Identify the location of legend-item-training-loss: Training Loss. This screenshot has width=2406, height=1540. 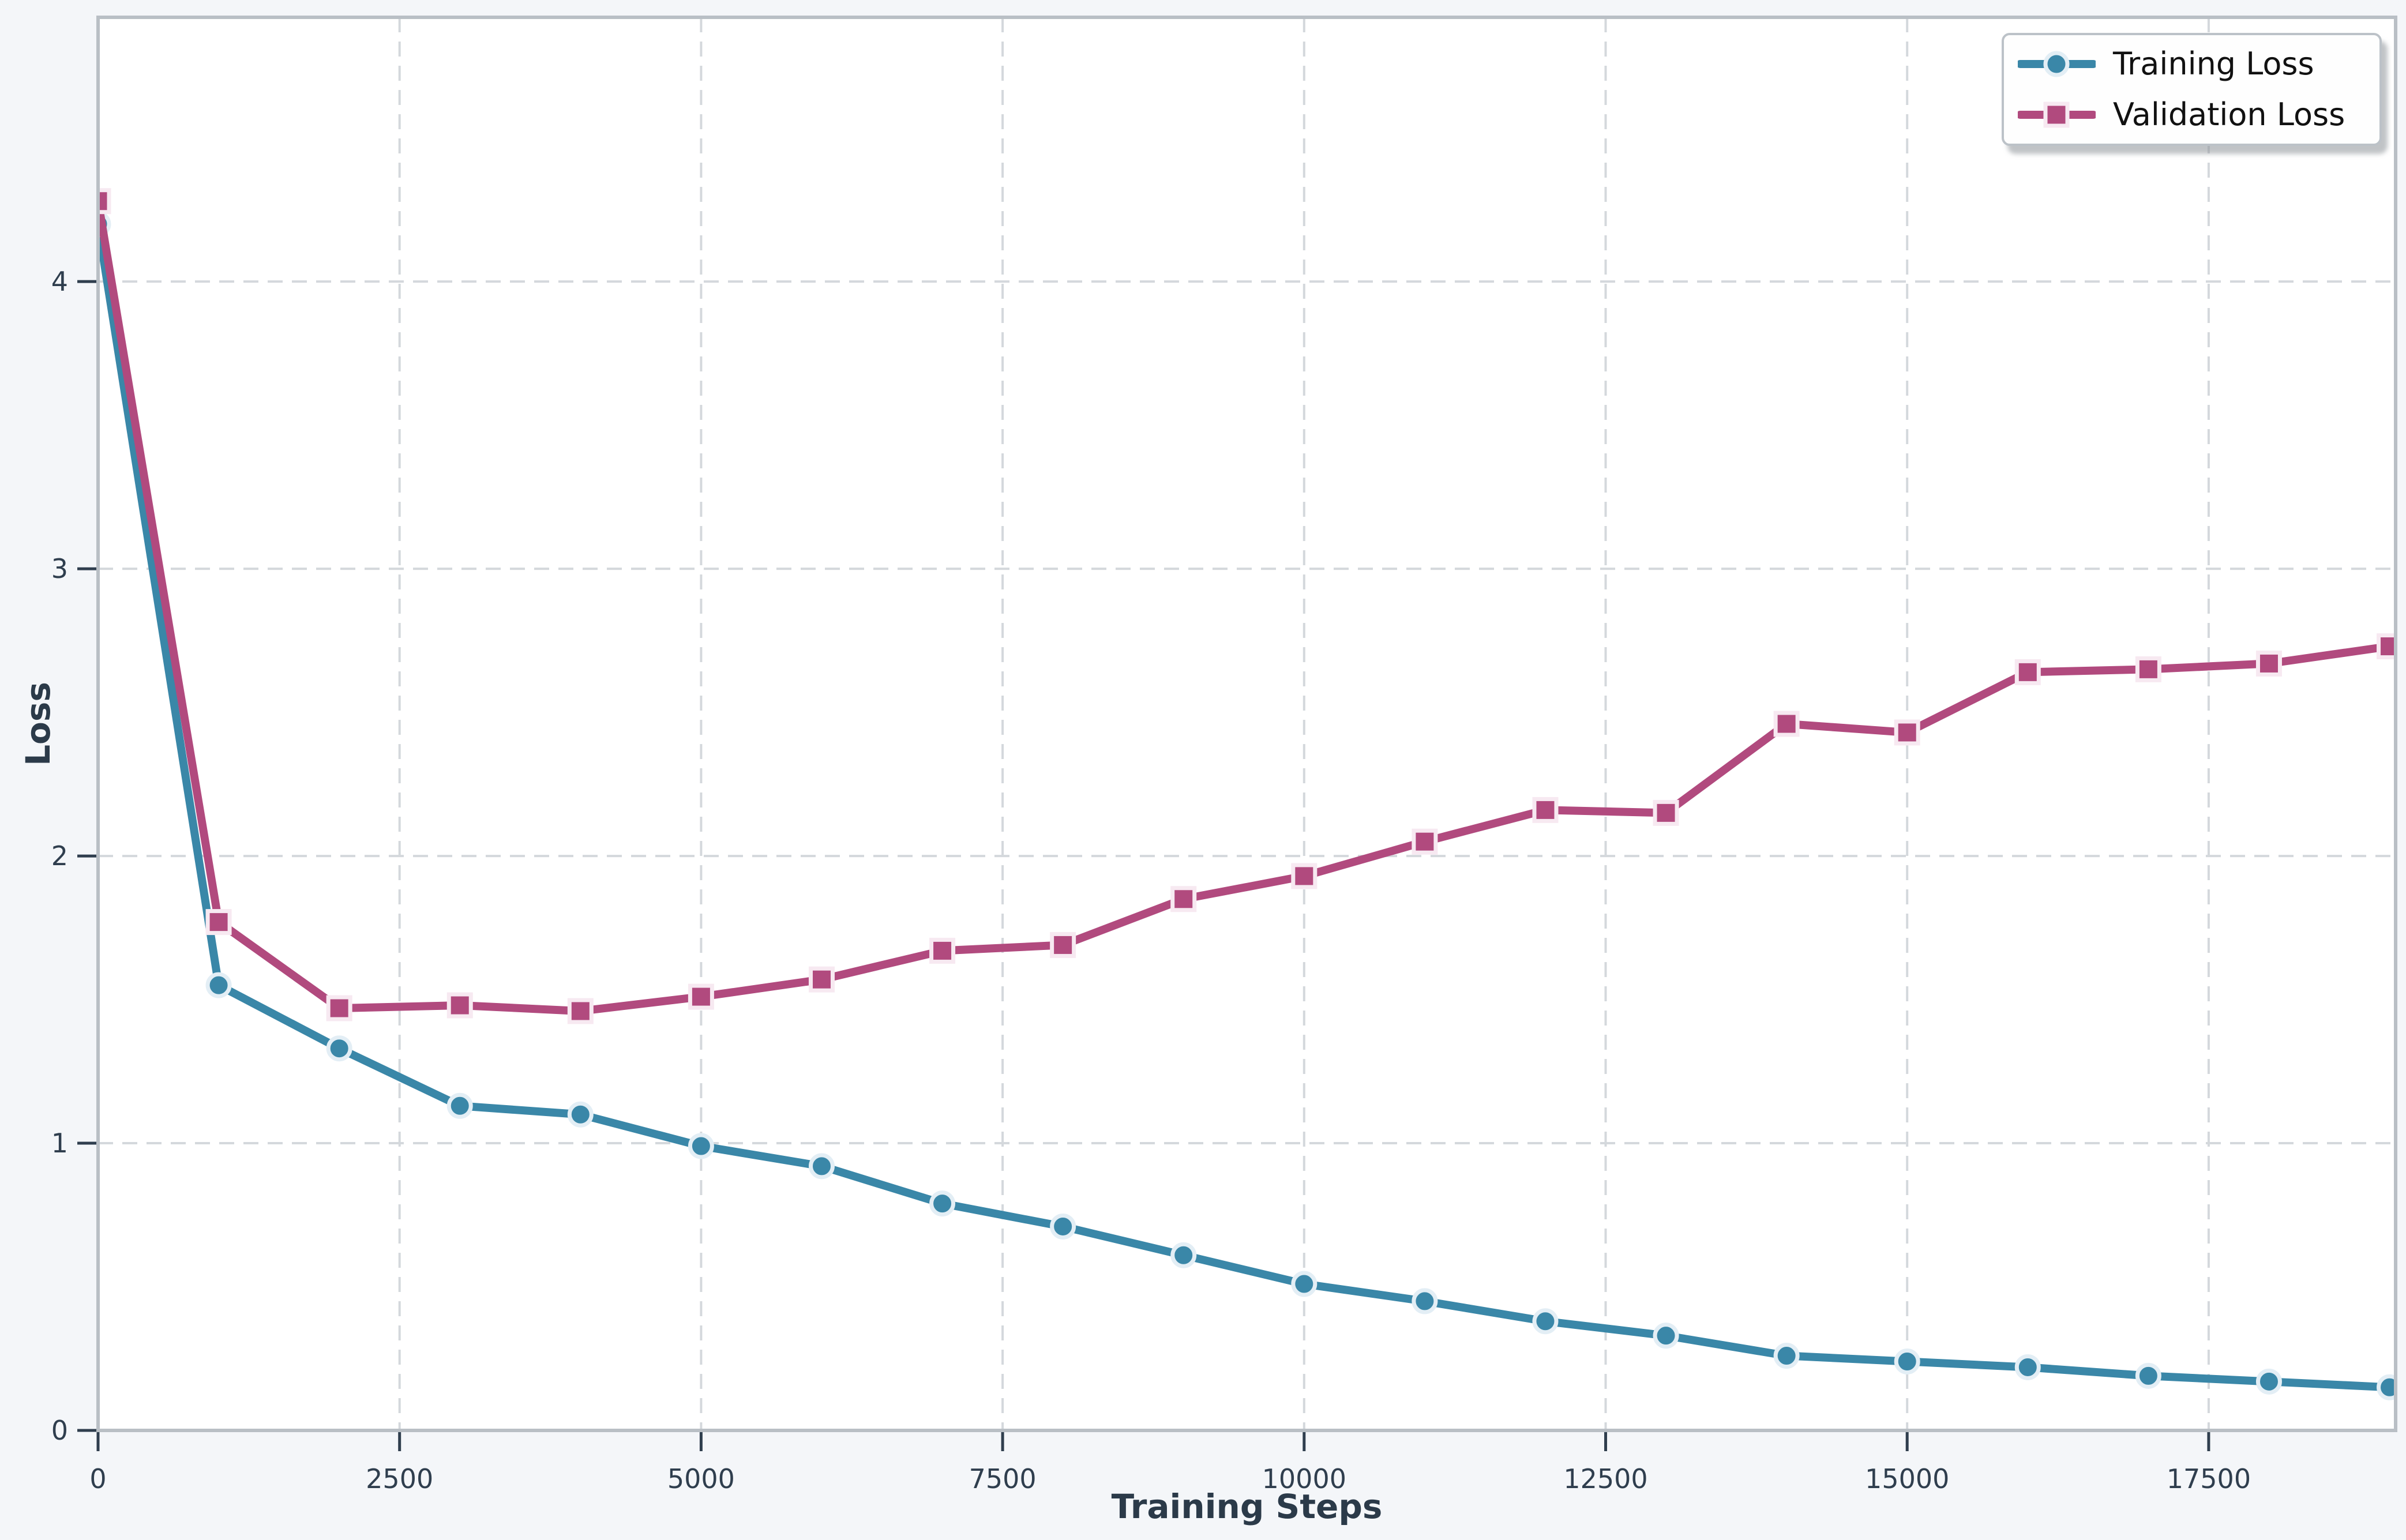
(2192, 64).